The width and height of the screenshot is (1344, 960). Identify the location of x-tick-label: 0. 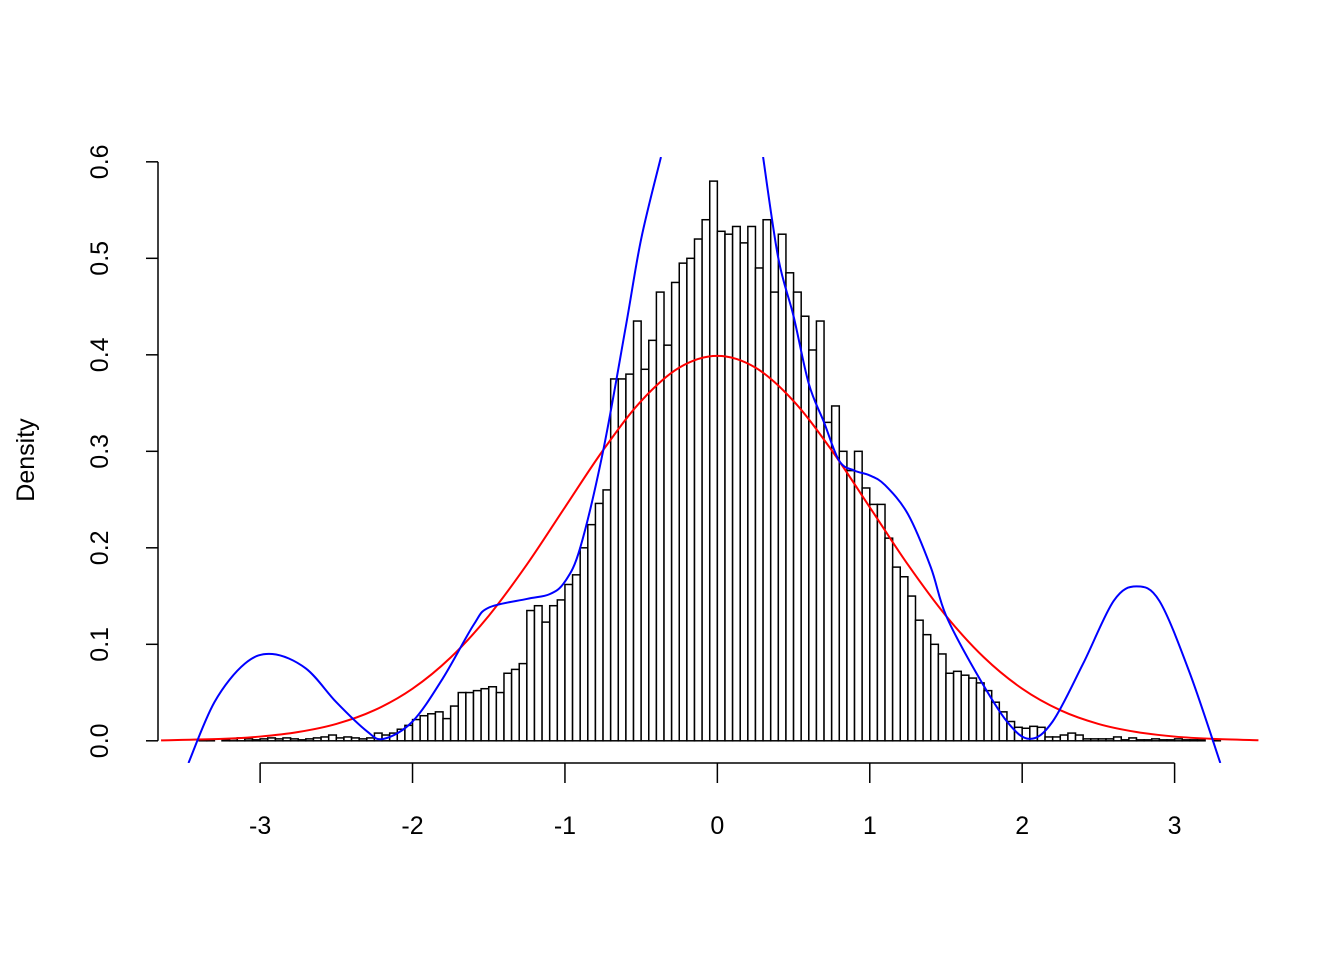
(717, 826).